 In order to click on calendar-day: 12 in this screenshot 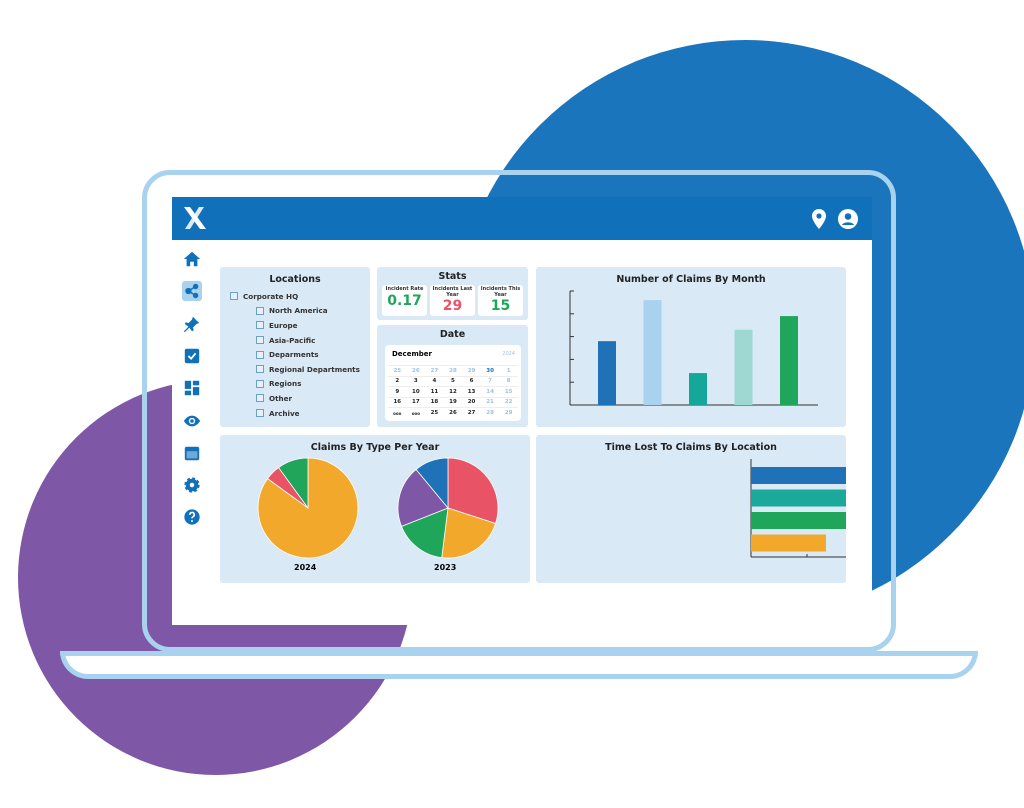, I will do `click(453, 391)`.